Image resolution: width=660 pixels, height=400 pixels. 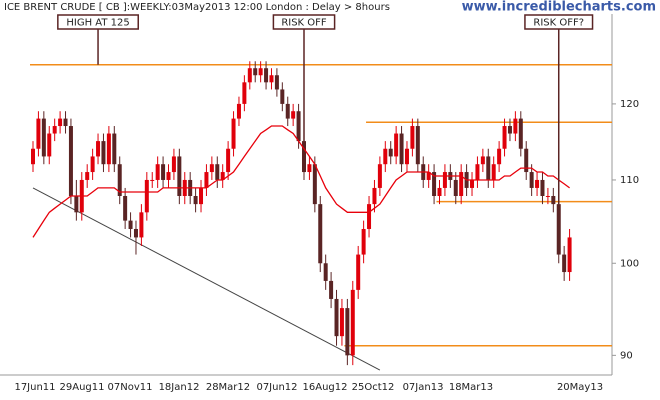 What do you see at coordinates (276, 387) in the screenshot?
I see `x-tick-label: 07Jun12` at bounding box center [276, 387].